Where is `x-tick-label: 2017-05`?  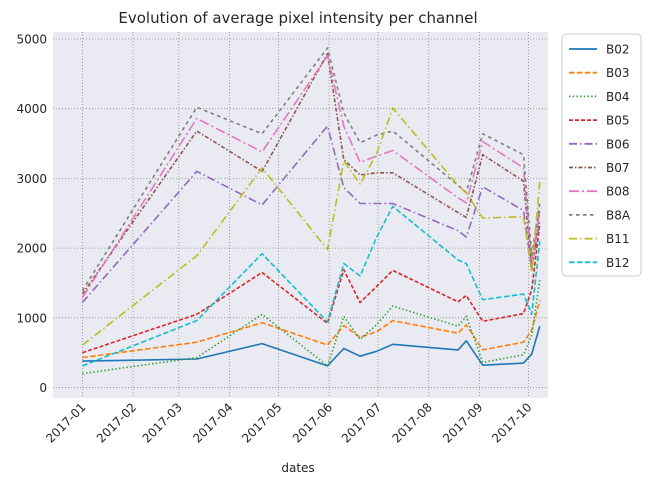
x-tick-label: 2017-05 is located at coordinates (261, 422).